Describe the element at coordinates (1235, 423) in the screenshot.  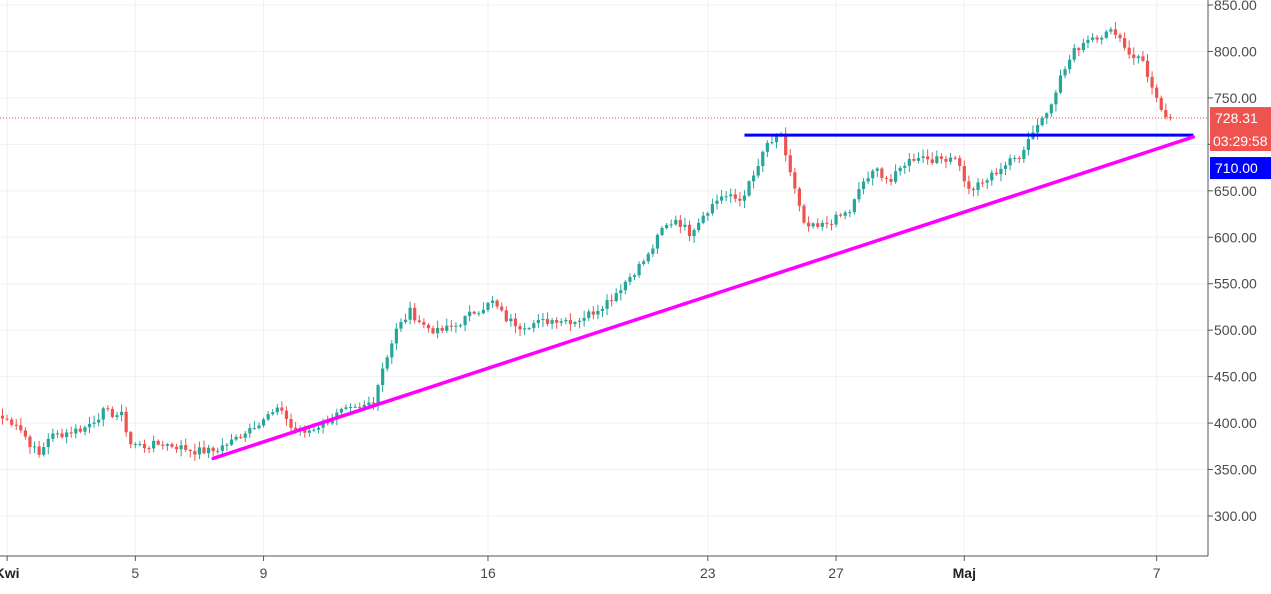
I see `y-tick-label: 400.00` at that location.